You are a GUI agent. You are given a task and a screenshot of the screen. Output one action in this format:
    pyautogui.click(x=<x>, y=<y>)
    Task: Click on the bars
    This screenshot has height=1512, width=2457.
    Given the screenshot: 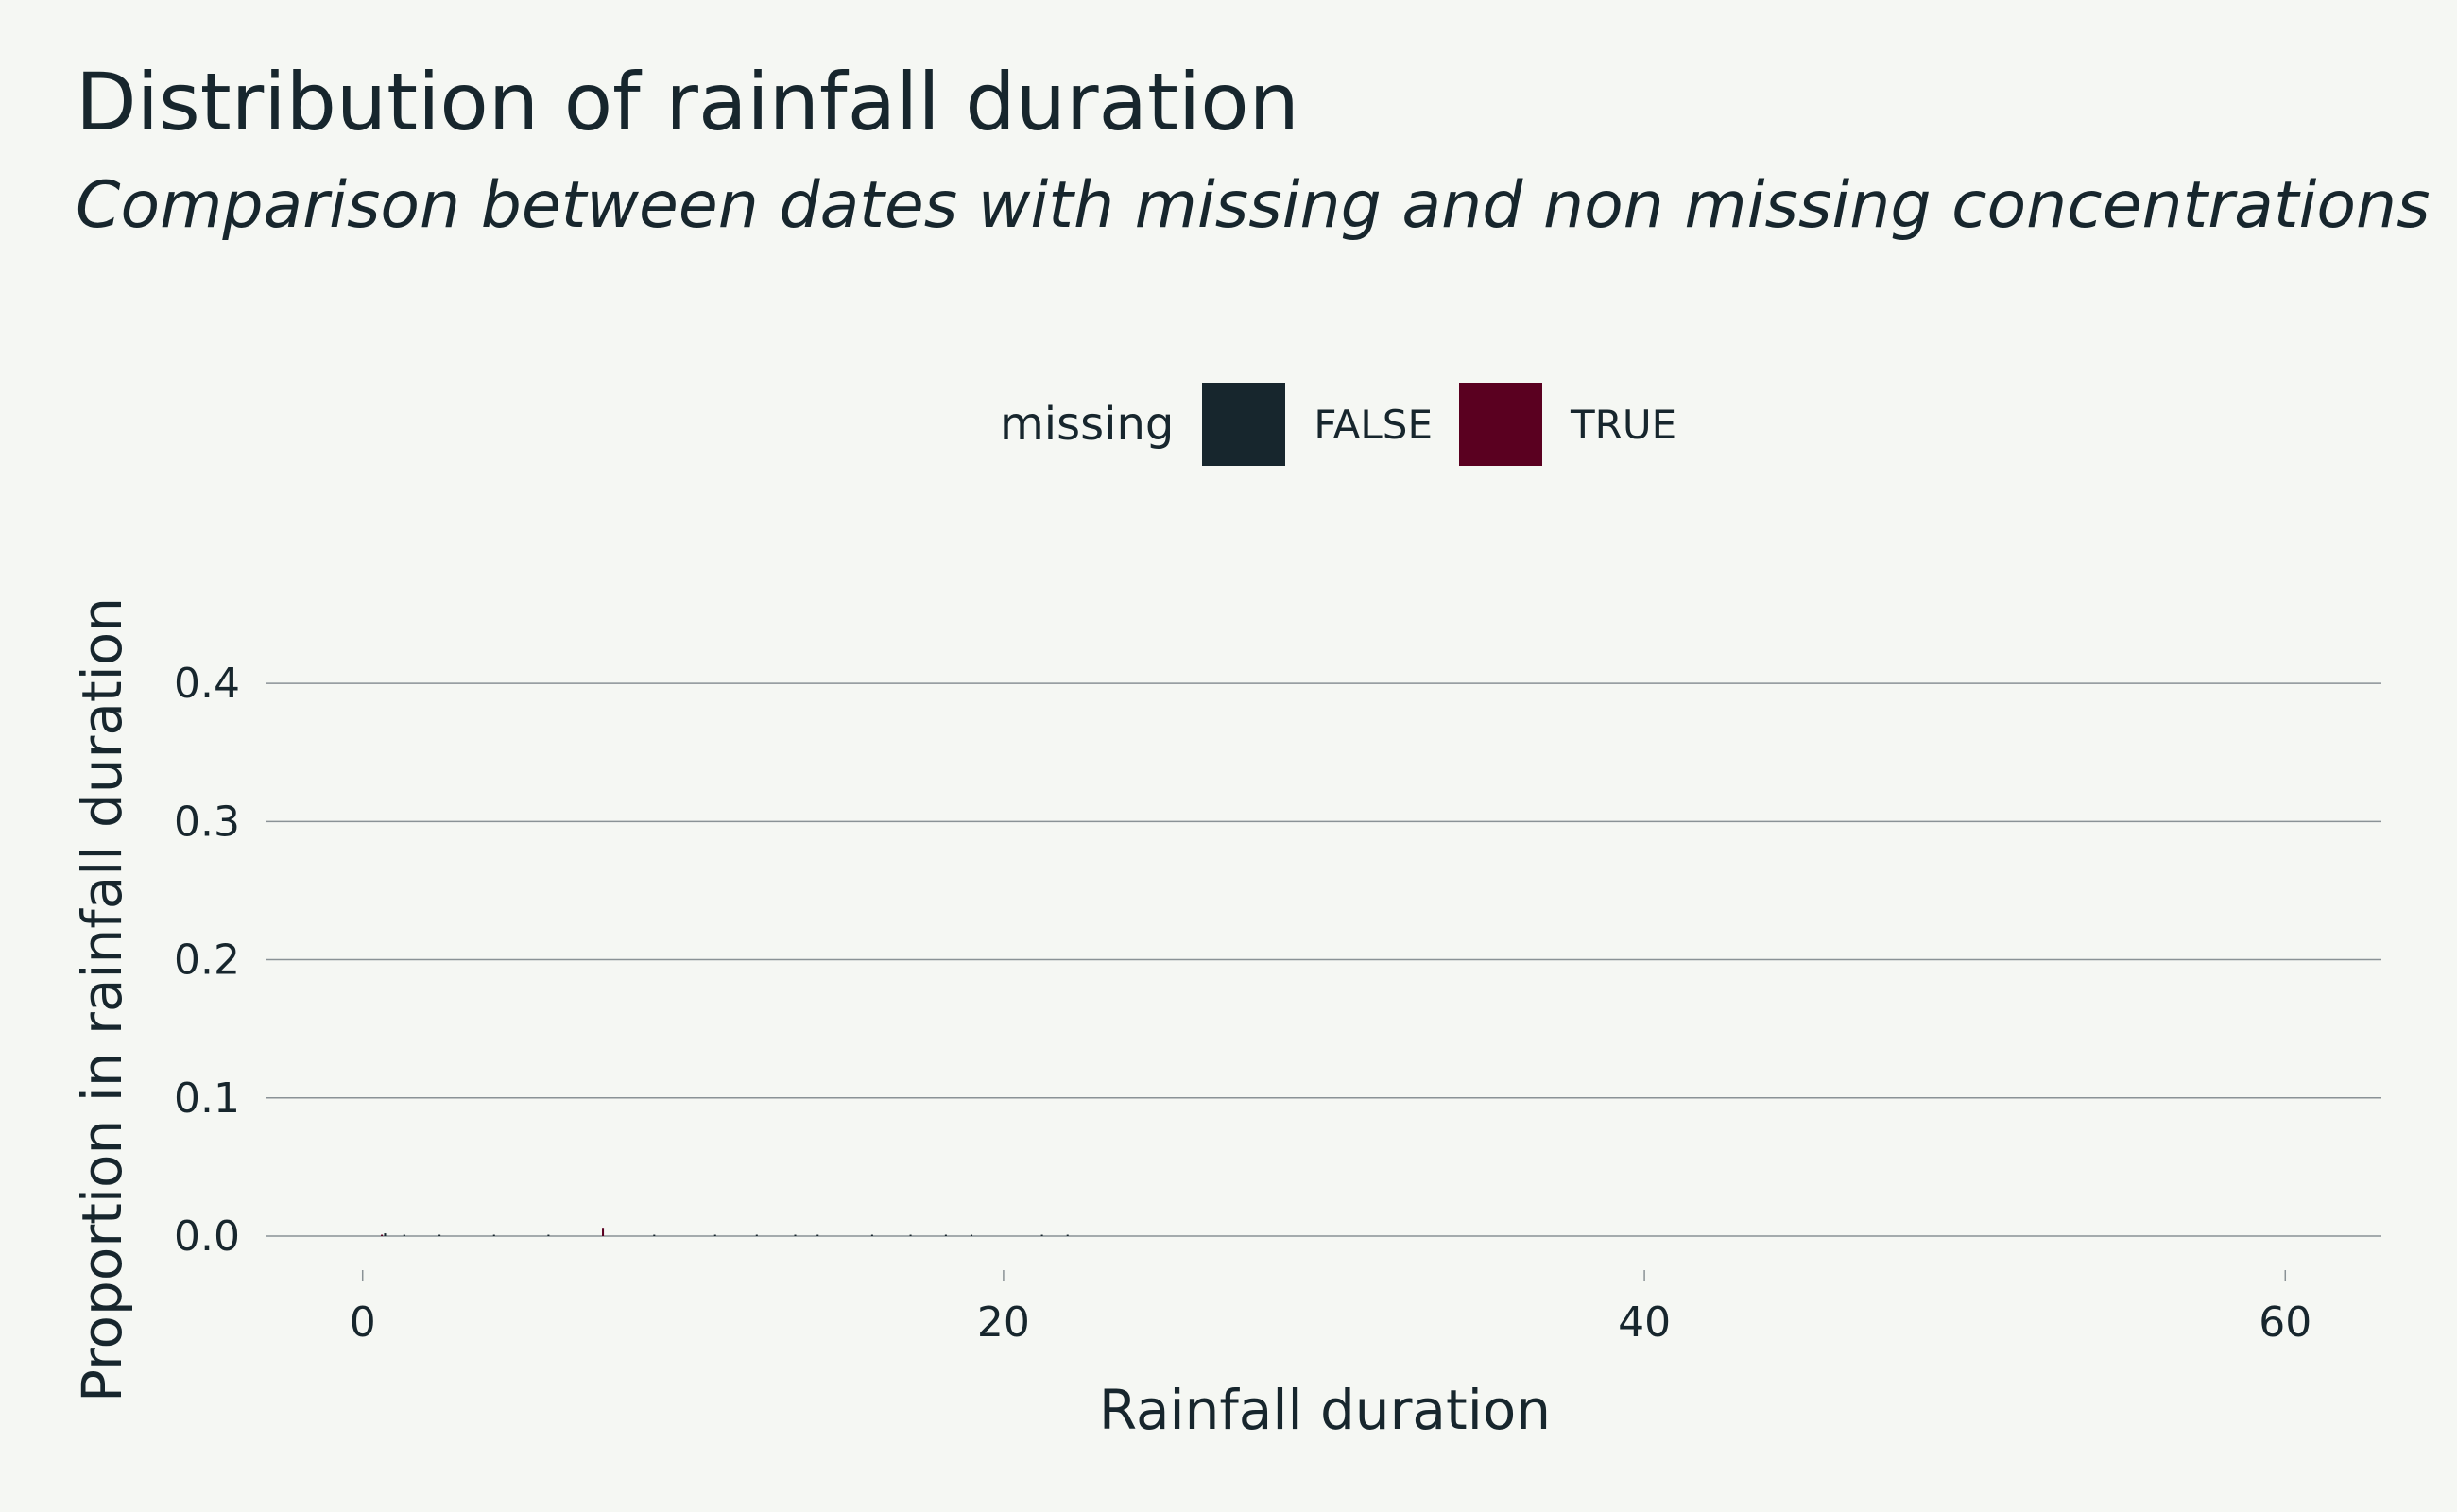 What is the action you would take?
    pyautogui.click(x=725, y=1232)
    